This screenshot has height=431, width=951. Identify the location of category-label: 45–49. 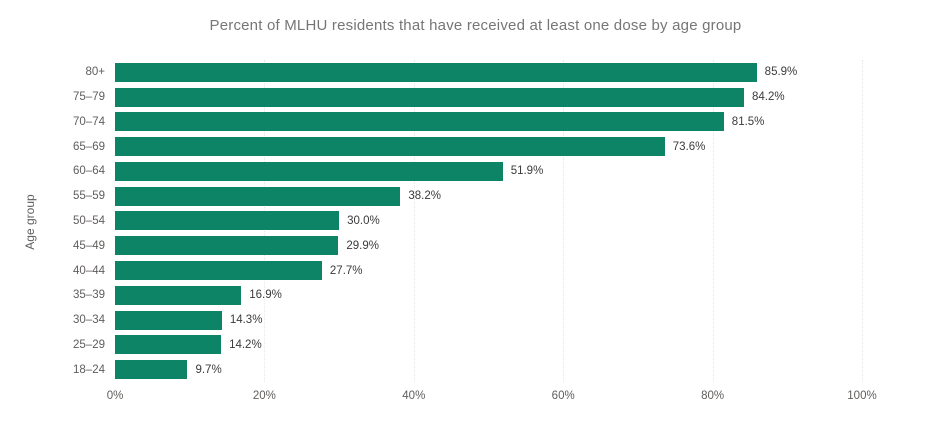
(89, 245).